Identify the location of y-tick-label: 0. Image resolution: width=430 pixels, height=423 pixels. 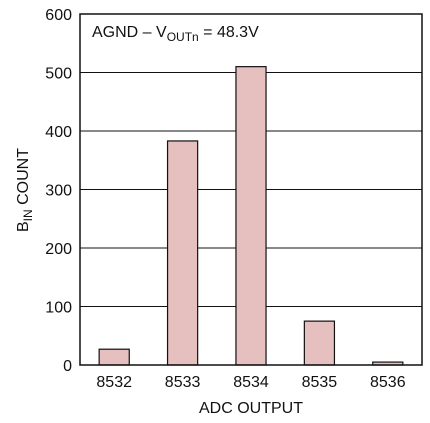
(67, 366).